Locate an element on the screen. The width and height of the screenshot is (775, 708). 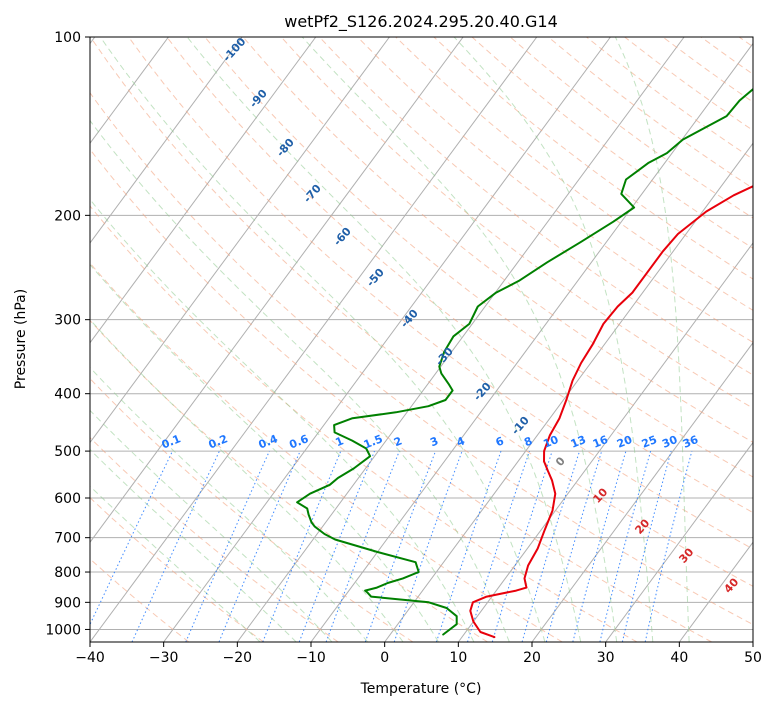
x-tick-label: −20 is located at coordinates (238, 658).